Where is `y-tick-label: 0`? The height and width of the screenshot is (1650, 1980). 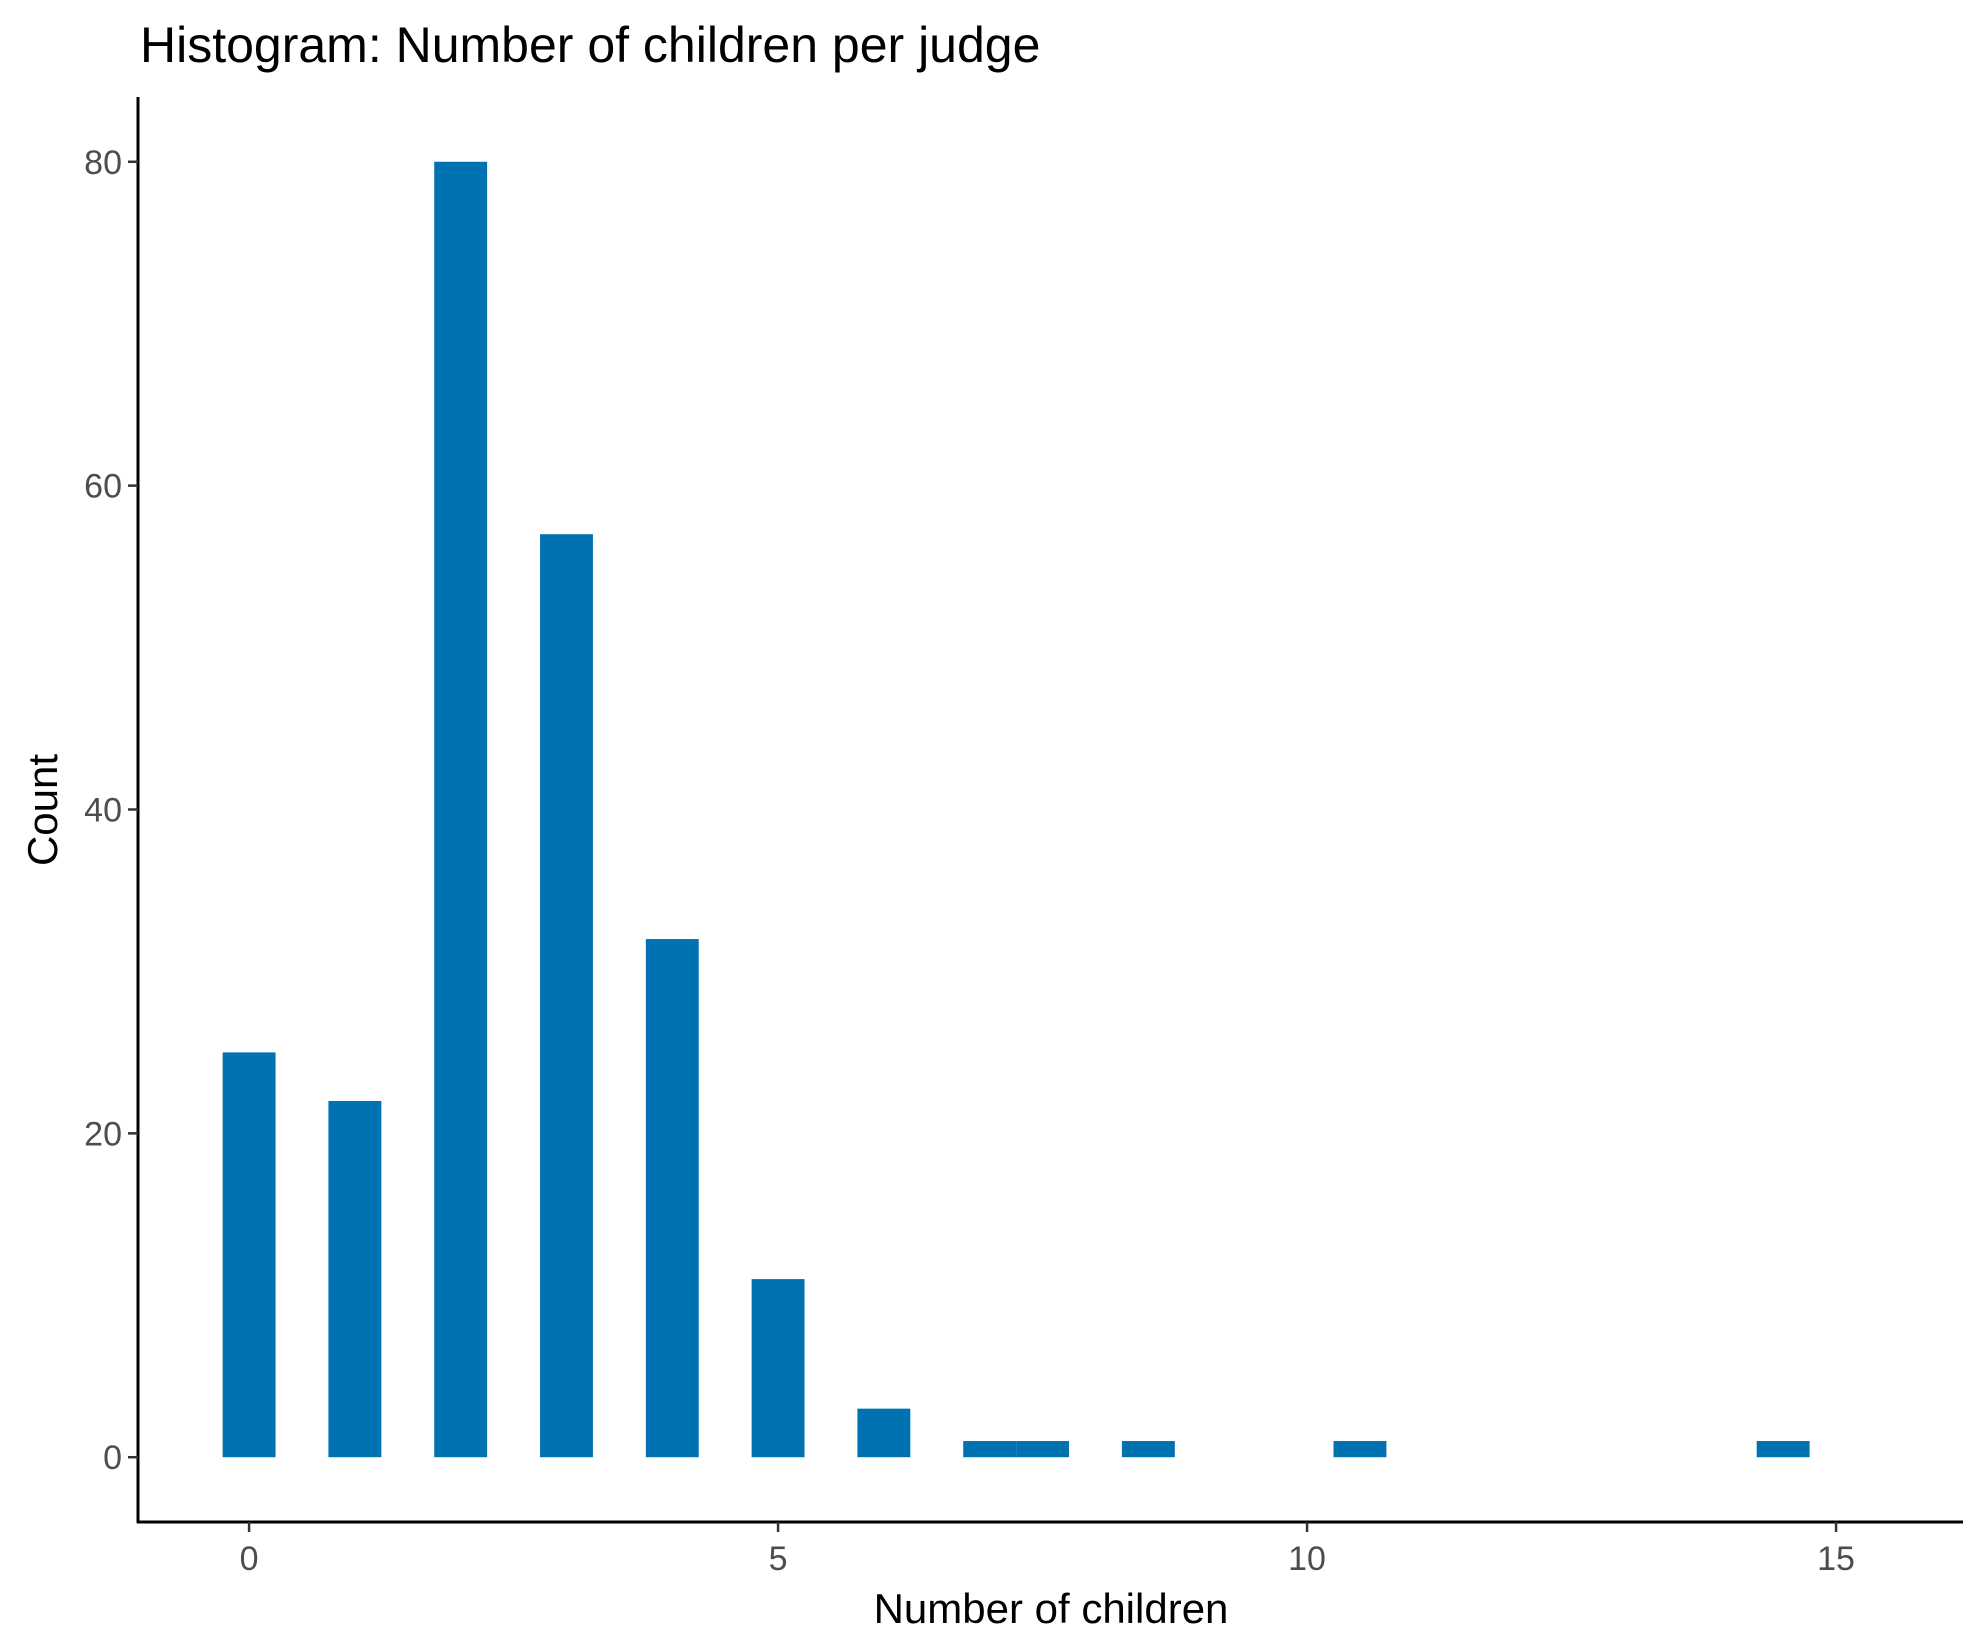 y-tick-label: 0 is located at coordinates (112, 1458).